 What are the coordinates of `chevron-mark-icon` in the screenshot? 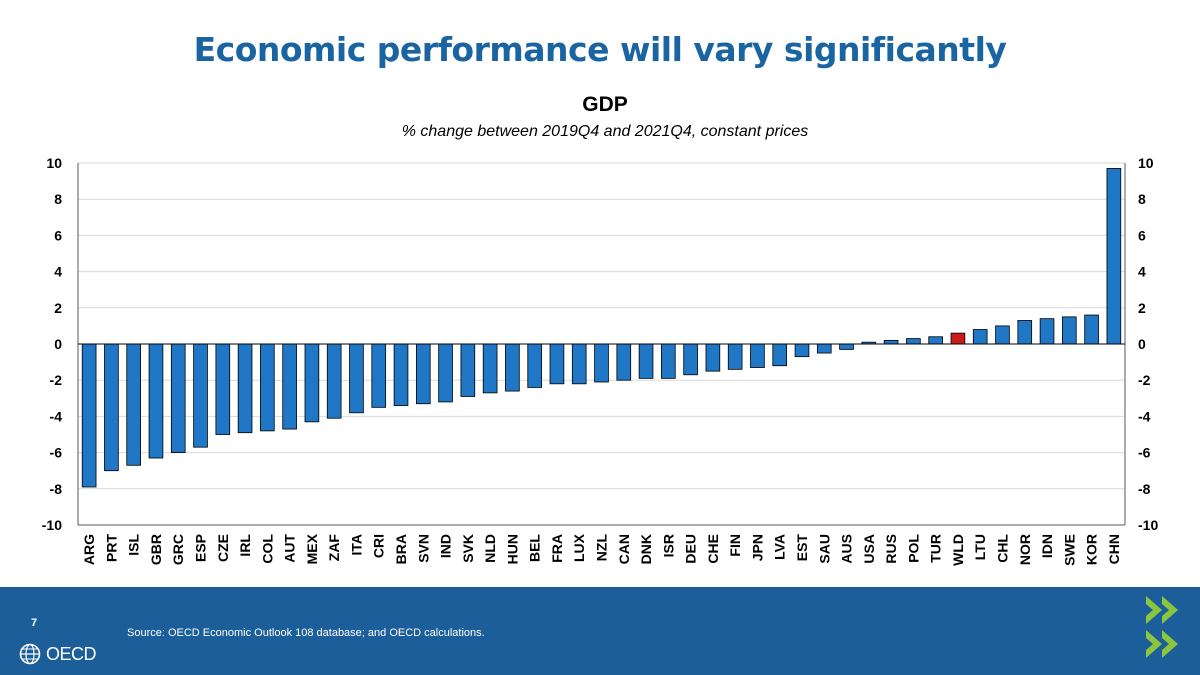 It's located at (1162, 627).